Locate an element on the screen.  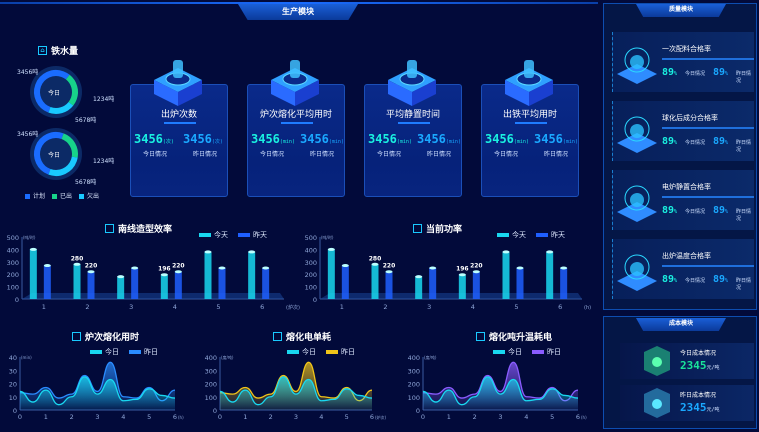
y-tick-label: 20 is located at coordinates (13, 385).